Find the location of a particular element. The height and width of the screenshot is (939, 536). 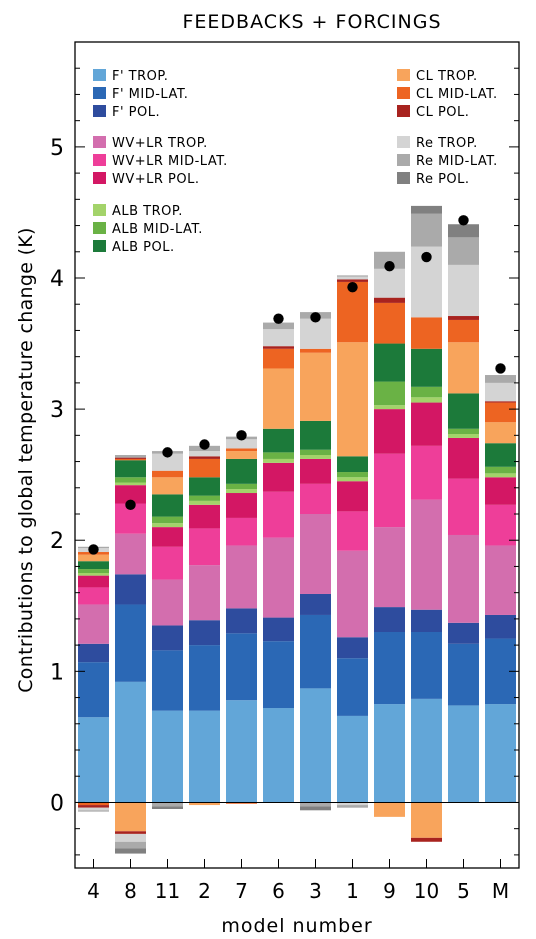

x-tick-label: 10 is located at coordinates (426, 891).